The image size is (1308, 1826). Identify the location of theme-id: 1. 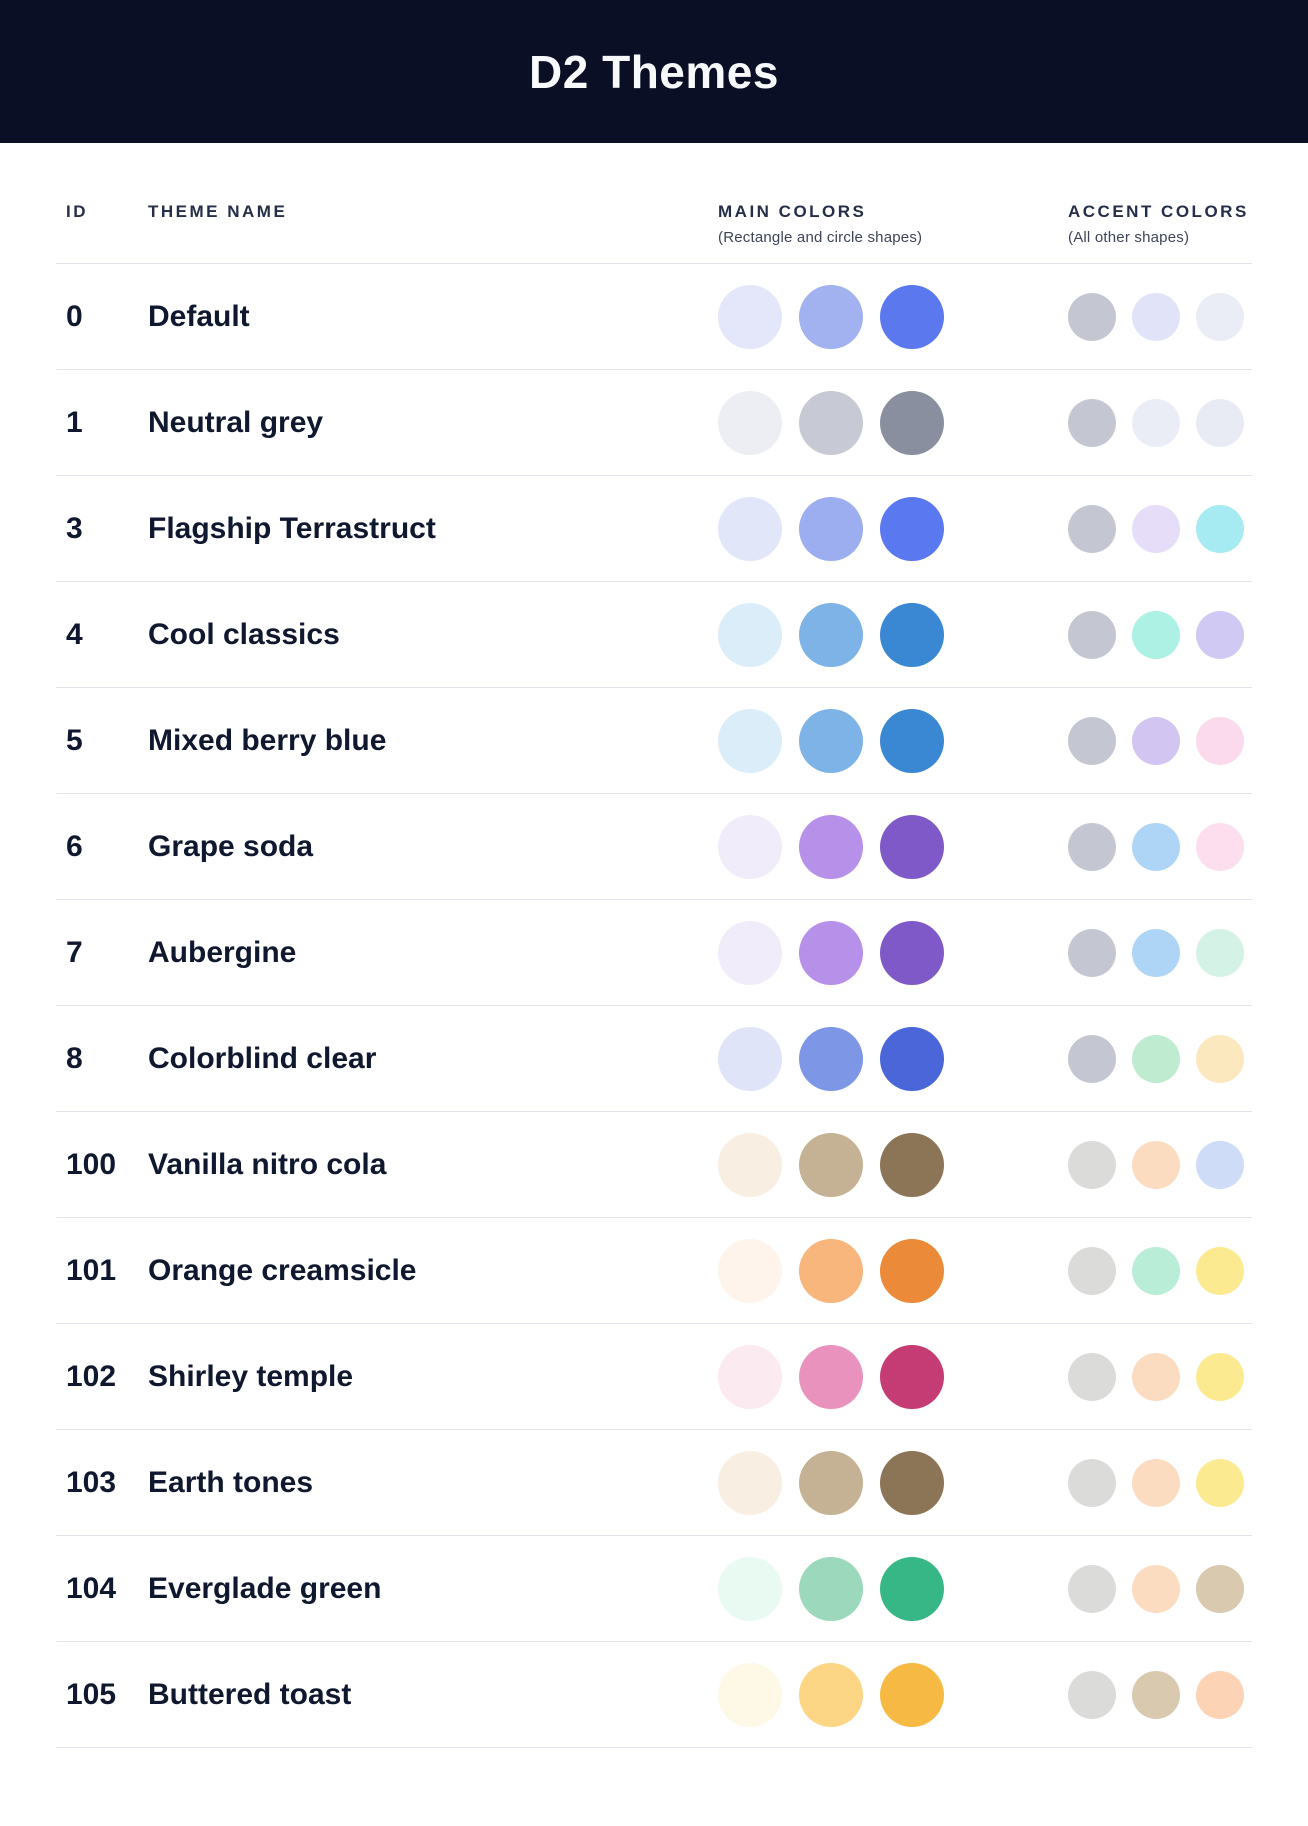
(74, 422).